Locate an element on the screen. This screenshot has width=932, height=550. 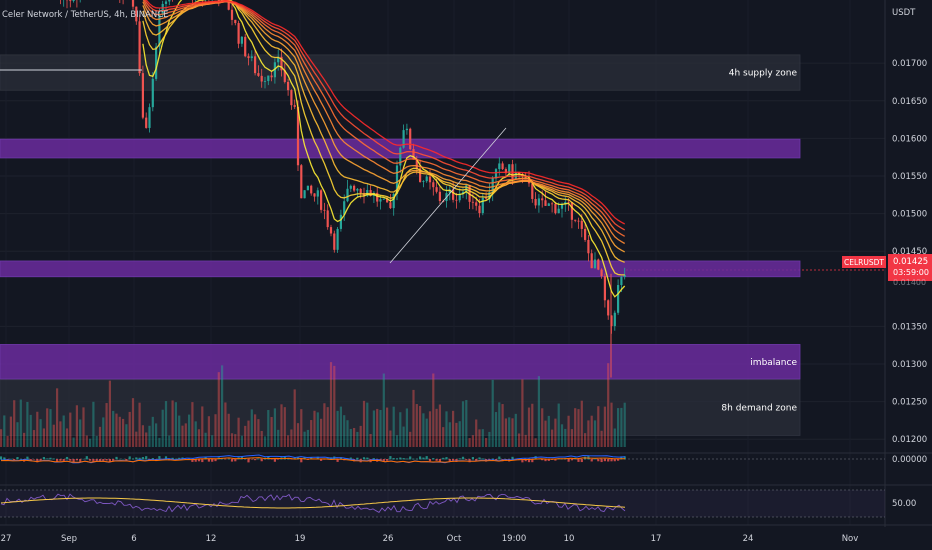
time-axis: 27 Sep 6 12 19 26 Oct 19:00 10 17 24 Nov is located at coordinates (466, 538).